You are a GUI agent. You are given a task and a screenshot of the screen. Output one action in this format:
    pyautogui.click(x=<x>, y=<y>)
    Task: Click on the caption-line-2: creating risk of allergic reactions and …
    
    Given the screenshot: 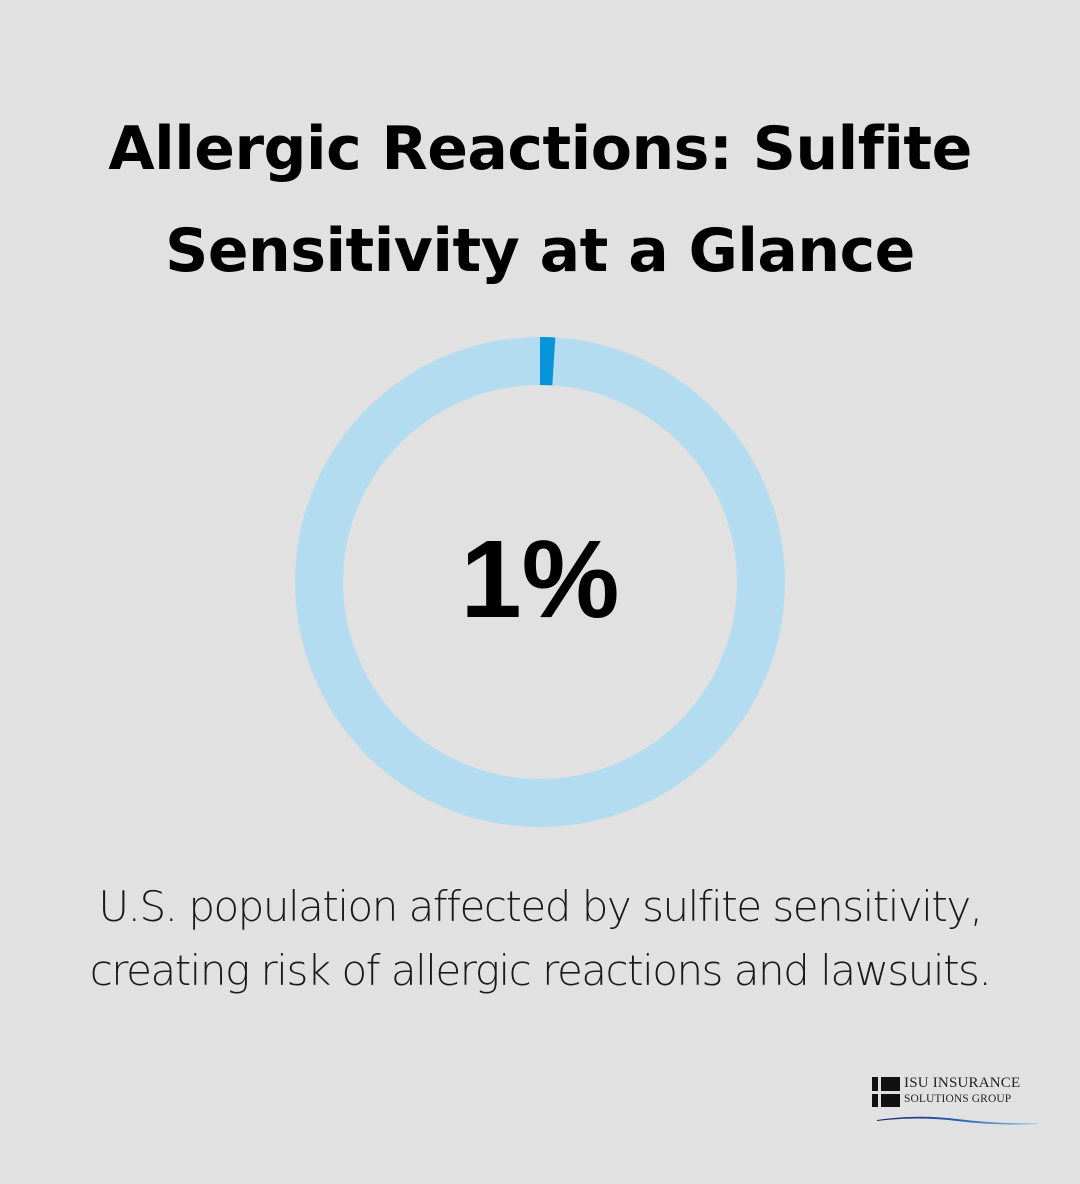 What is the action you would take?
    pyautogui.click(x=540, y=970)
    